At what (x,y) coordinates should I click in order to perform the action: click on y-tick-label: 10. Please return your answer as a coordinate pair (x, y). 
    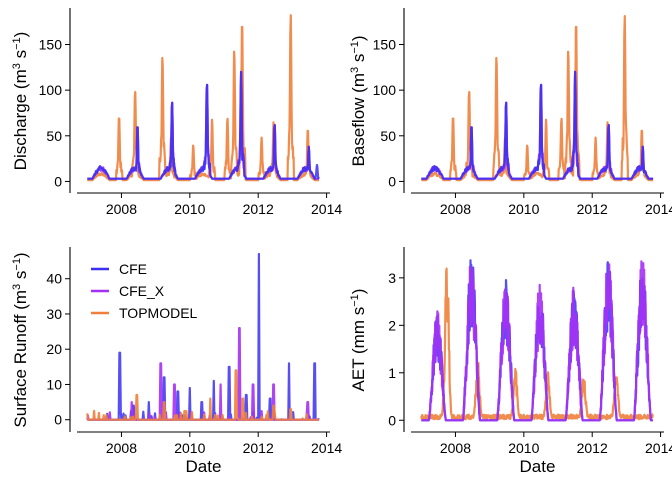
    Looking at the image, I should click on (54, 384).